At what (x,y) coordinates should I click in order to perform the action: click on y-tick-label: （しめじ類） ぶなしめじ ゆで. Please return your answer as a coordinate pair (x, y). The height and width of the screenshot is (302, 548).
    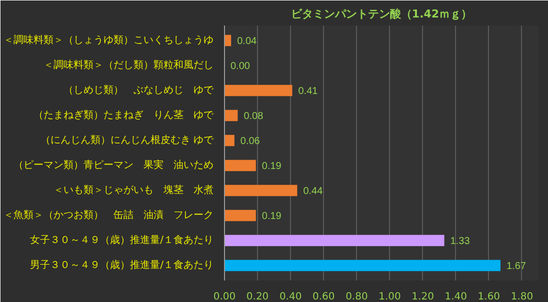
    Looking at the image, I should click on (139, 90).